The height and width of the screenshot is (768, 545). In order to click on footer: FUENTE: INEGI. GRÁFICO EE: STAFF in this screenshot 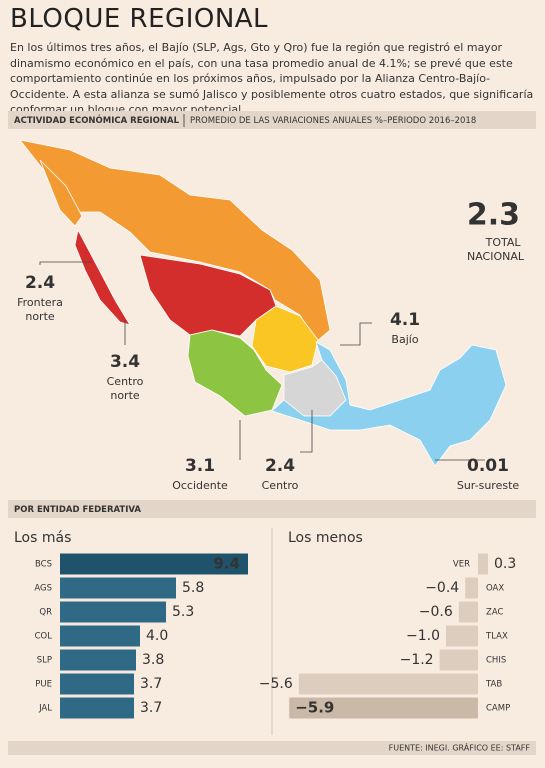, I will do `click(460, 747)`.